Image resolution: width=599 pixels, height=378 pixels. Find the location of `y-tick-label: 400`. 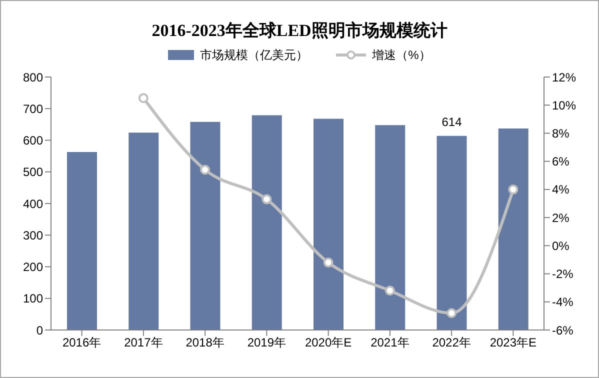

y-tick-label: 400 is located at coordinates (33, 203).